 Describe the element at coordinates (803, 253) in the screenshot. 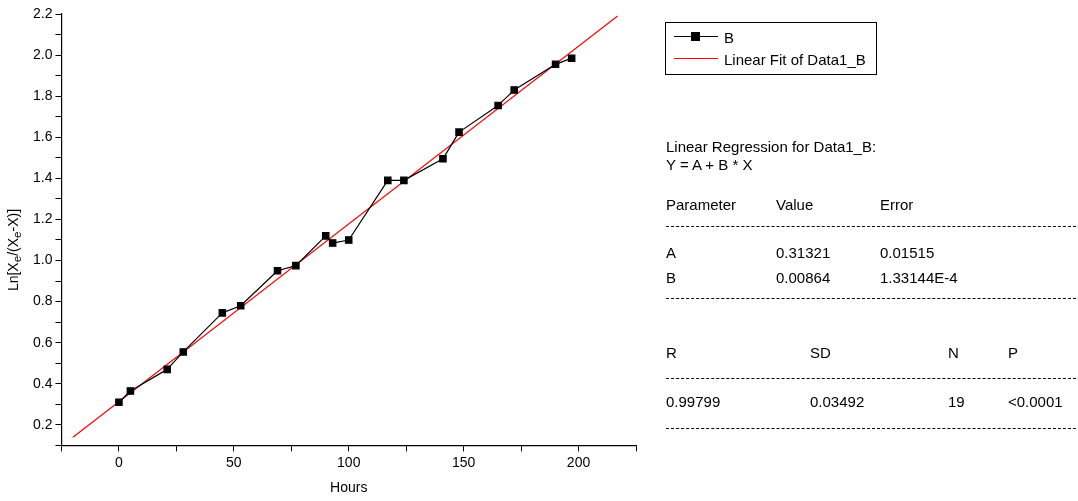

I see `text: 0.31321` at that location.